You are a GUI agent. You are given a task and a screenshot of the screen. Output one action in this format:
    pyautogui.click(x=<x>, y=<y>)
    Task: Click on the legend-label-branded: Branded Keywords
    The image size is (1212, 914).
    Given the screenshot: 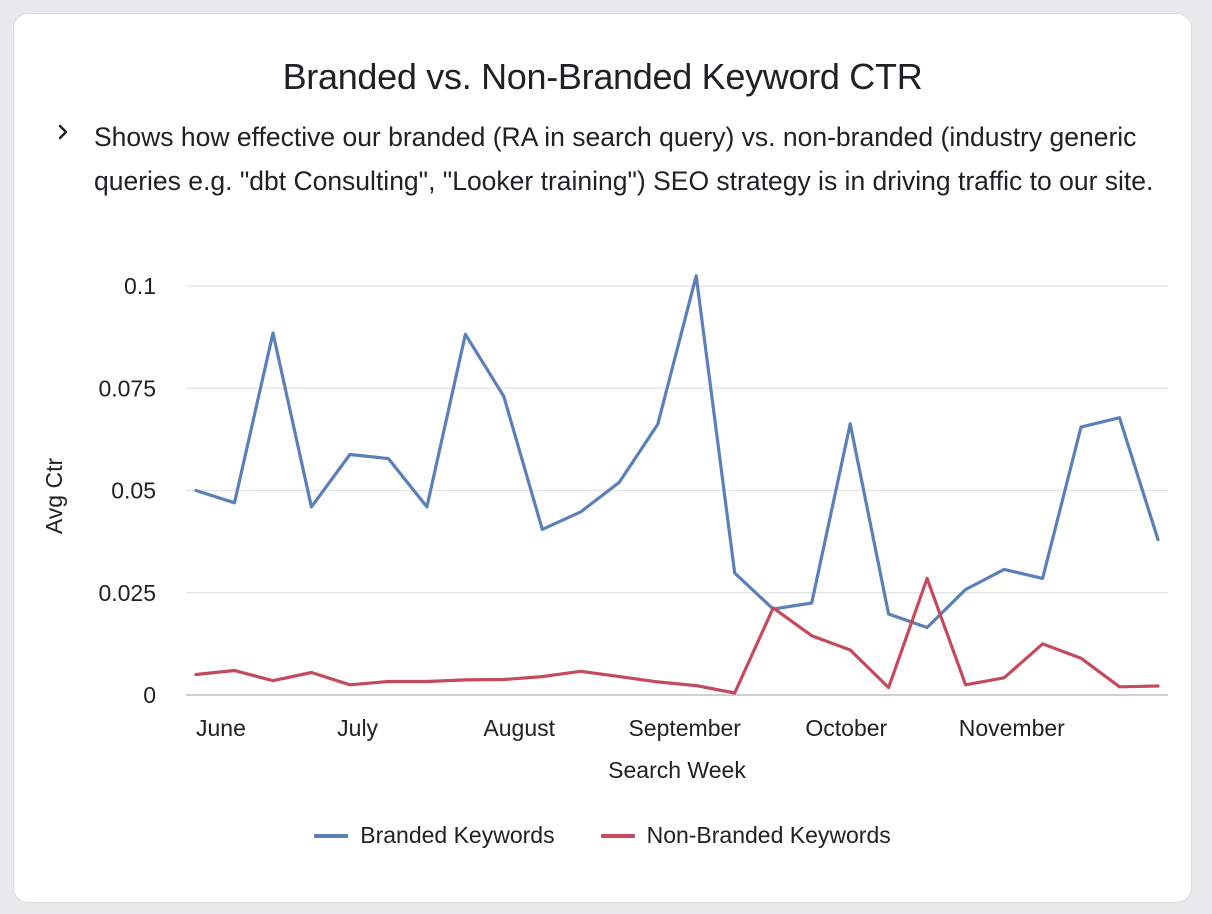 What is the action you would take?
    pyautogui.click(x=457, y=835)
    